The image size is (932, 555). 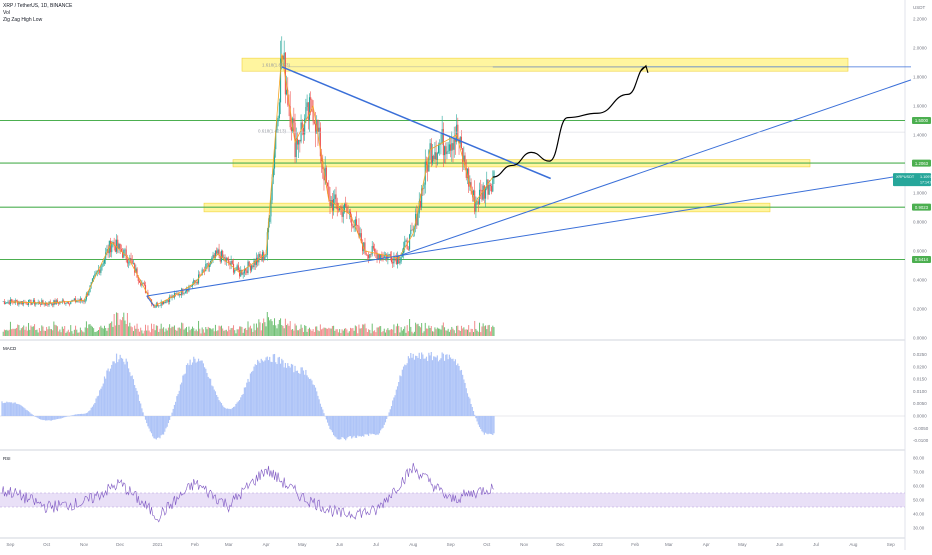 I want to click on time-axis-label: Aug, so click(x=853, y=544).